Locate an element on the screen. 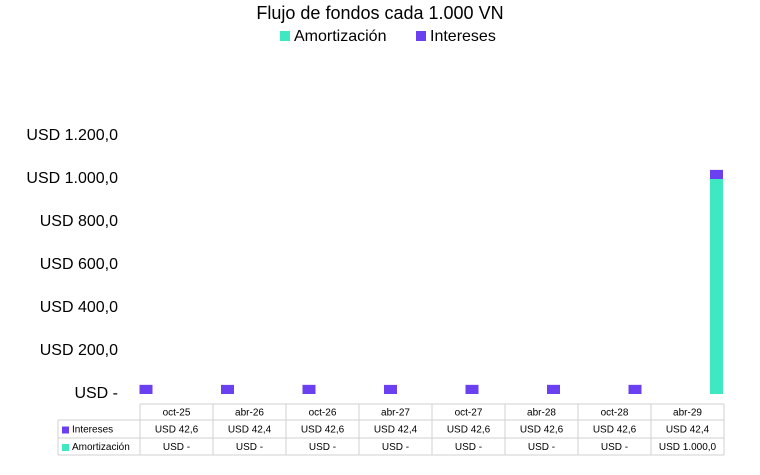 This screenshot has width=760, height=475. data-label: USD 1.000,0 is located at coordinates (688, 447).